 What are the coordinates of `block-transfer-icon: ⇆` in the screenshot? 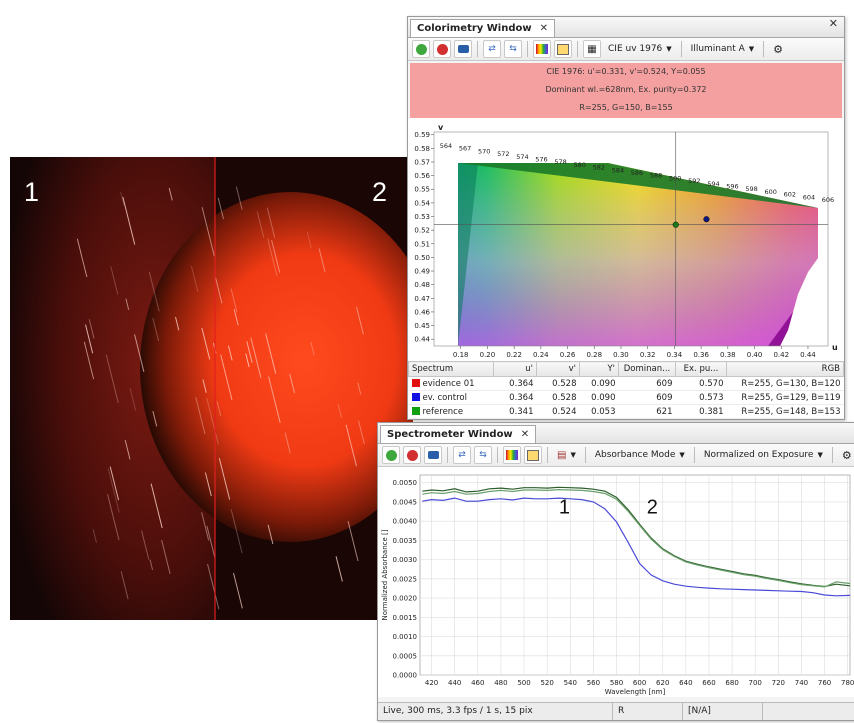 It's located at (513, 49).